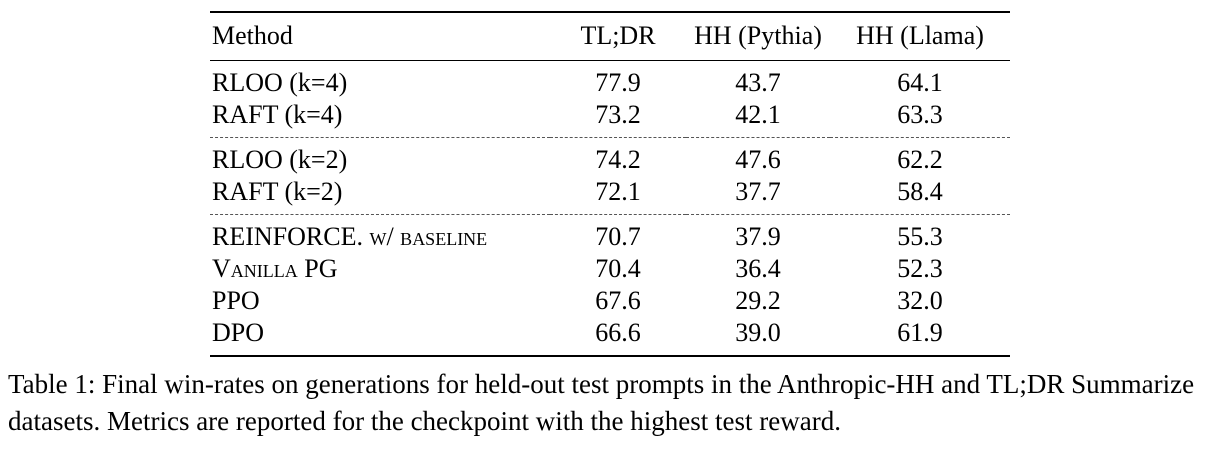 Image resolution: width=1221 pixels, height=451 pixels. Describe the element at coordinates (380, 337) in the screenshot. I see `method-cell: DPO` at that location.